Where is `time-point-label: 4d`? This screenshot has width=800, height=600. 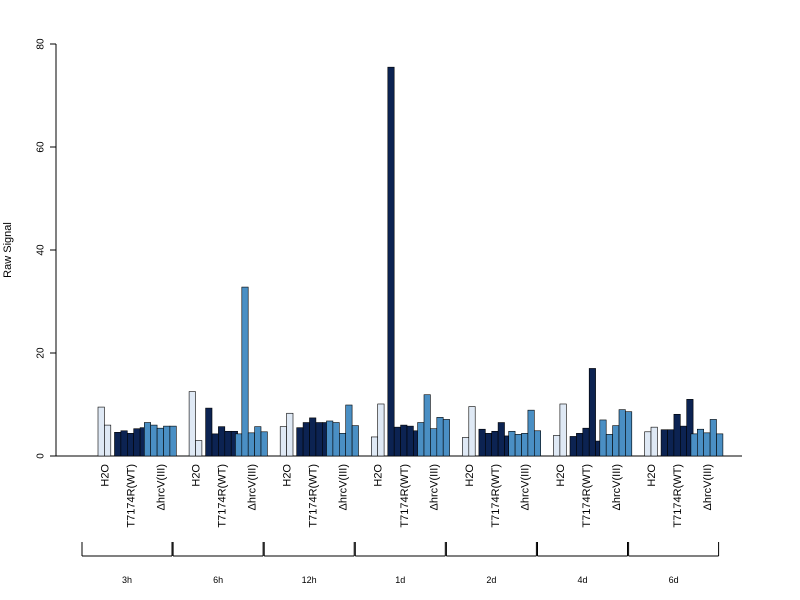 time-point-label: 4d is located at coordinates (582, 580).